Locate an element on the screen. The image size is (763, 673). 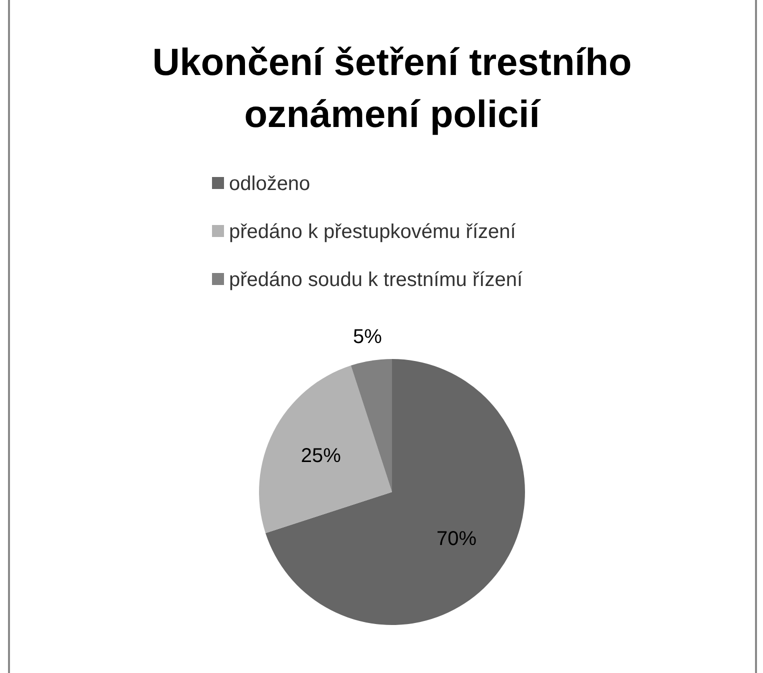
chart-title: Ukončení šetření trestního oznámení policií is located at coordinates (392, 89).